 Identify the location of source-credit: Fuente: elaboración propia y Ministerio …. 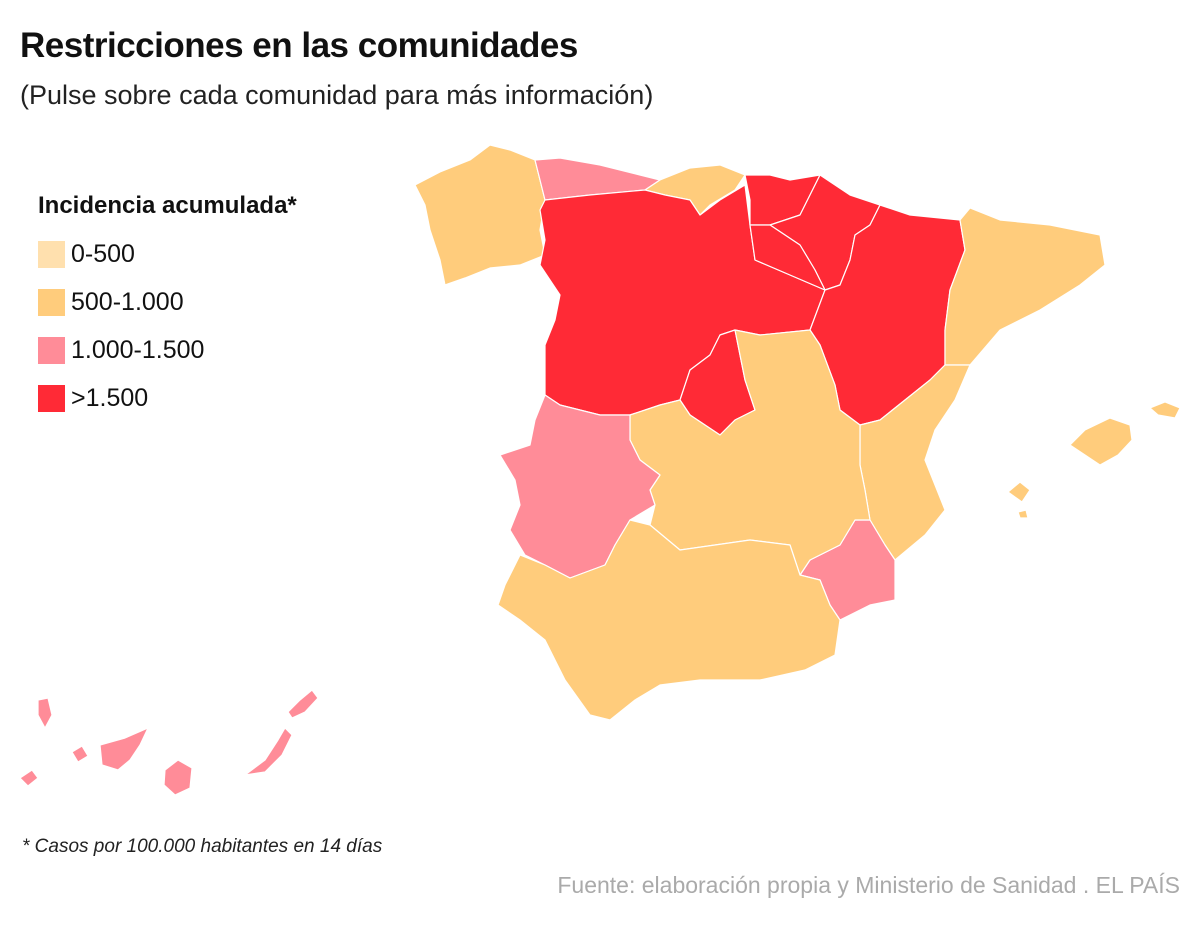
(868, 885).